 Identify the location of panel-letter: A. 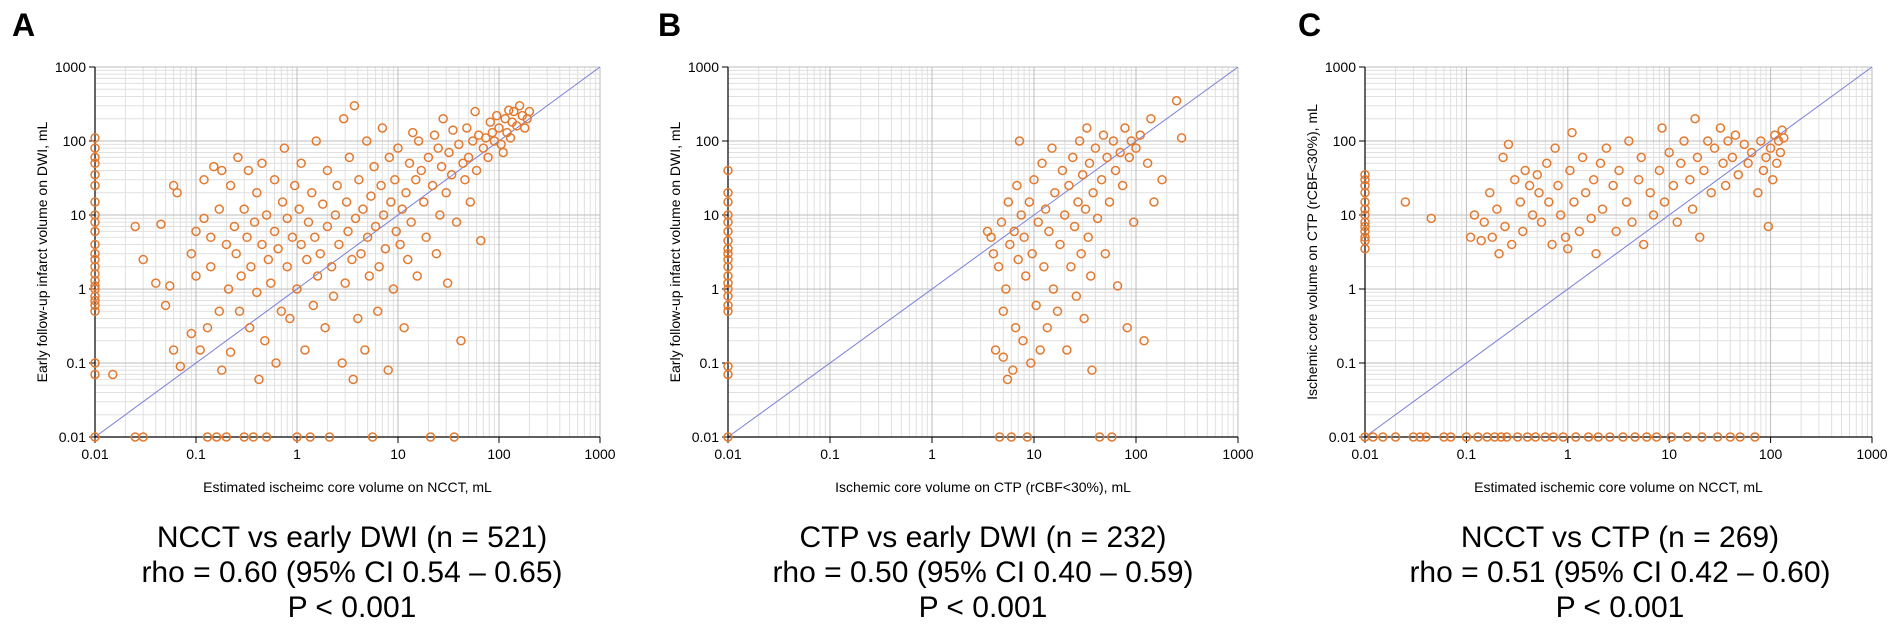
(23, 25).